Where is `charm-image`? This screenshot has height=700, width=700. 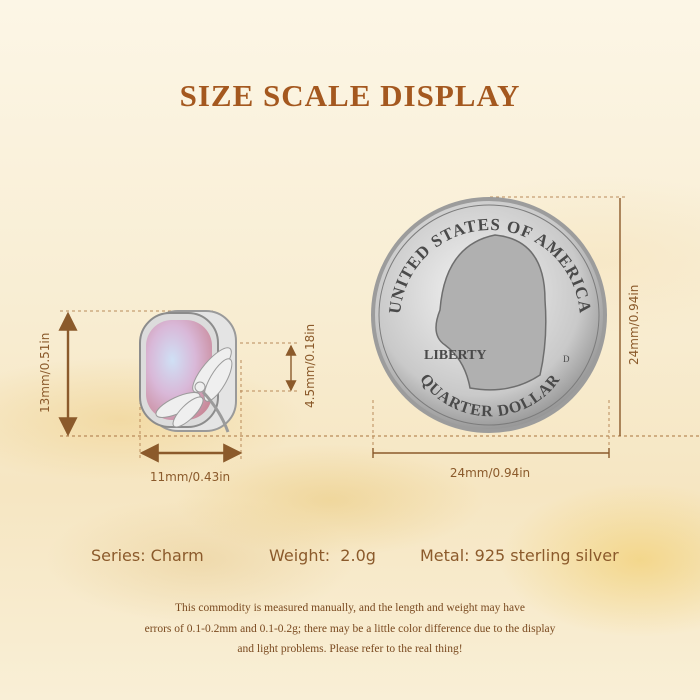 charm-image is located at coordinates (188, 371).